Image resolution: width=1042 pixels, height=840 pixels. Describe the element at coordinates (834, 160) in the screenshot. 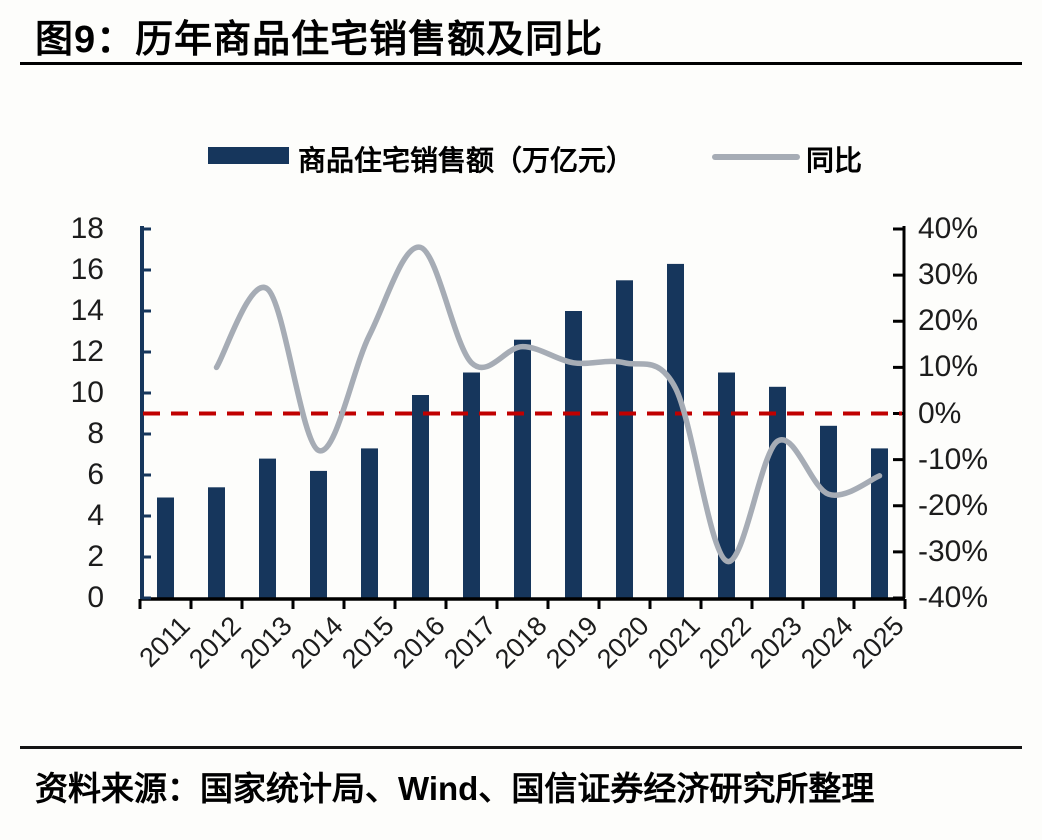

I see `legend-line-label: 同比` at that location.